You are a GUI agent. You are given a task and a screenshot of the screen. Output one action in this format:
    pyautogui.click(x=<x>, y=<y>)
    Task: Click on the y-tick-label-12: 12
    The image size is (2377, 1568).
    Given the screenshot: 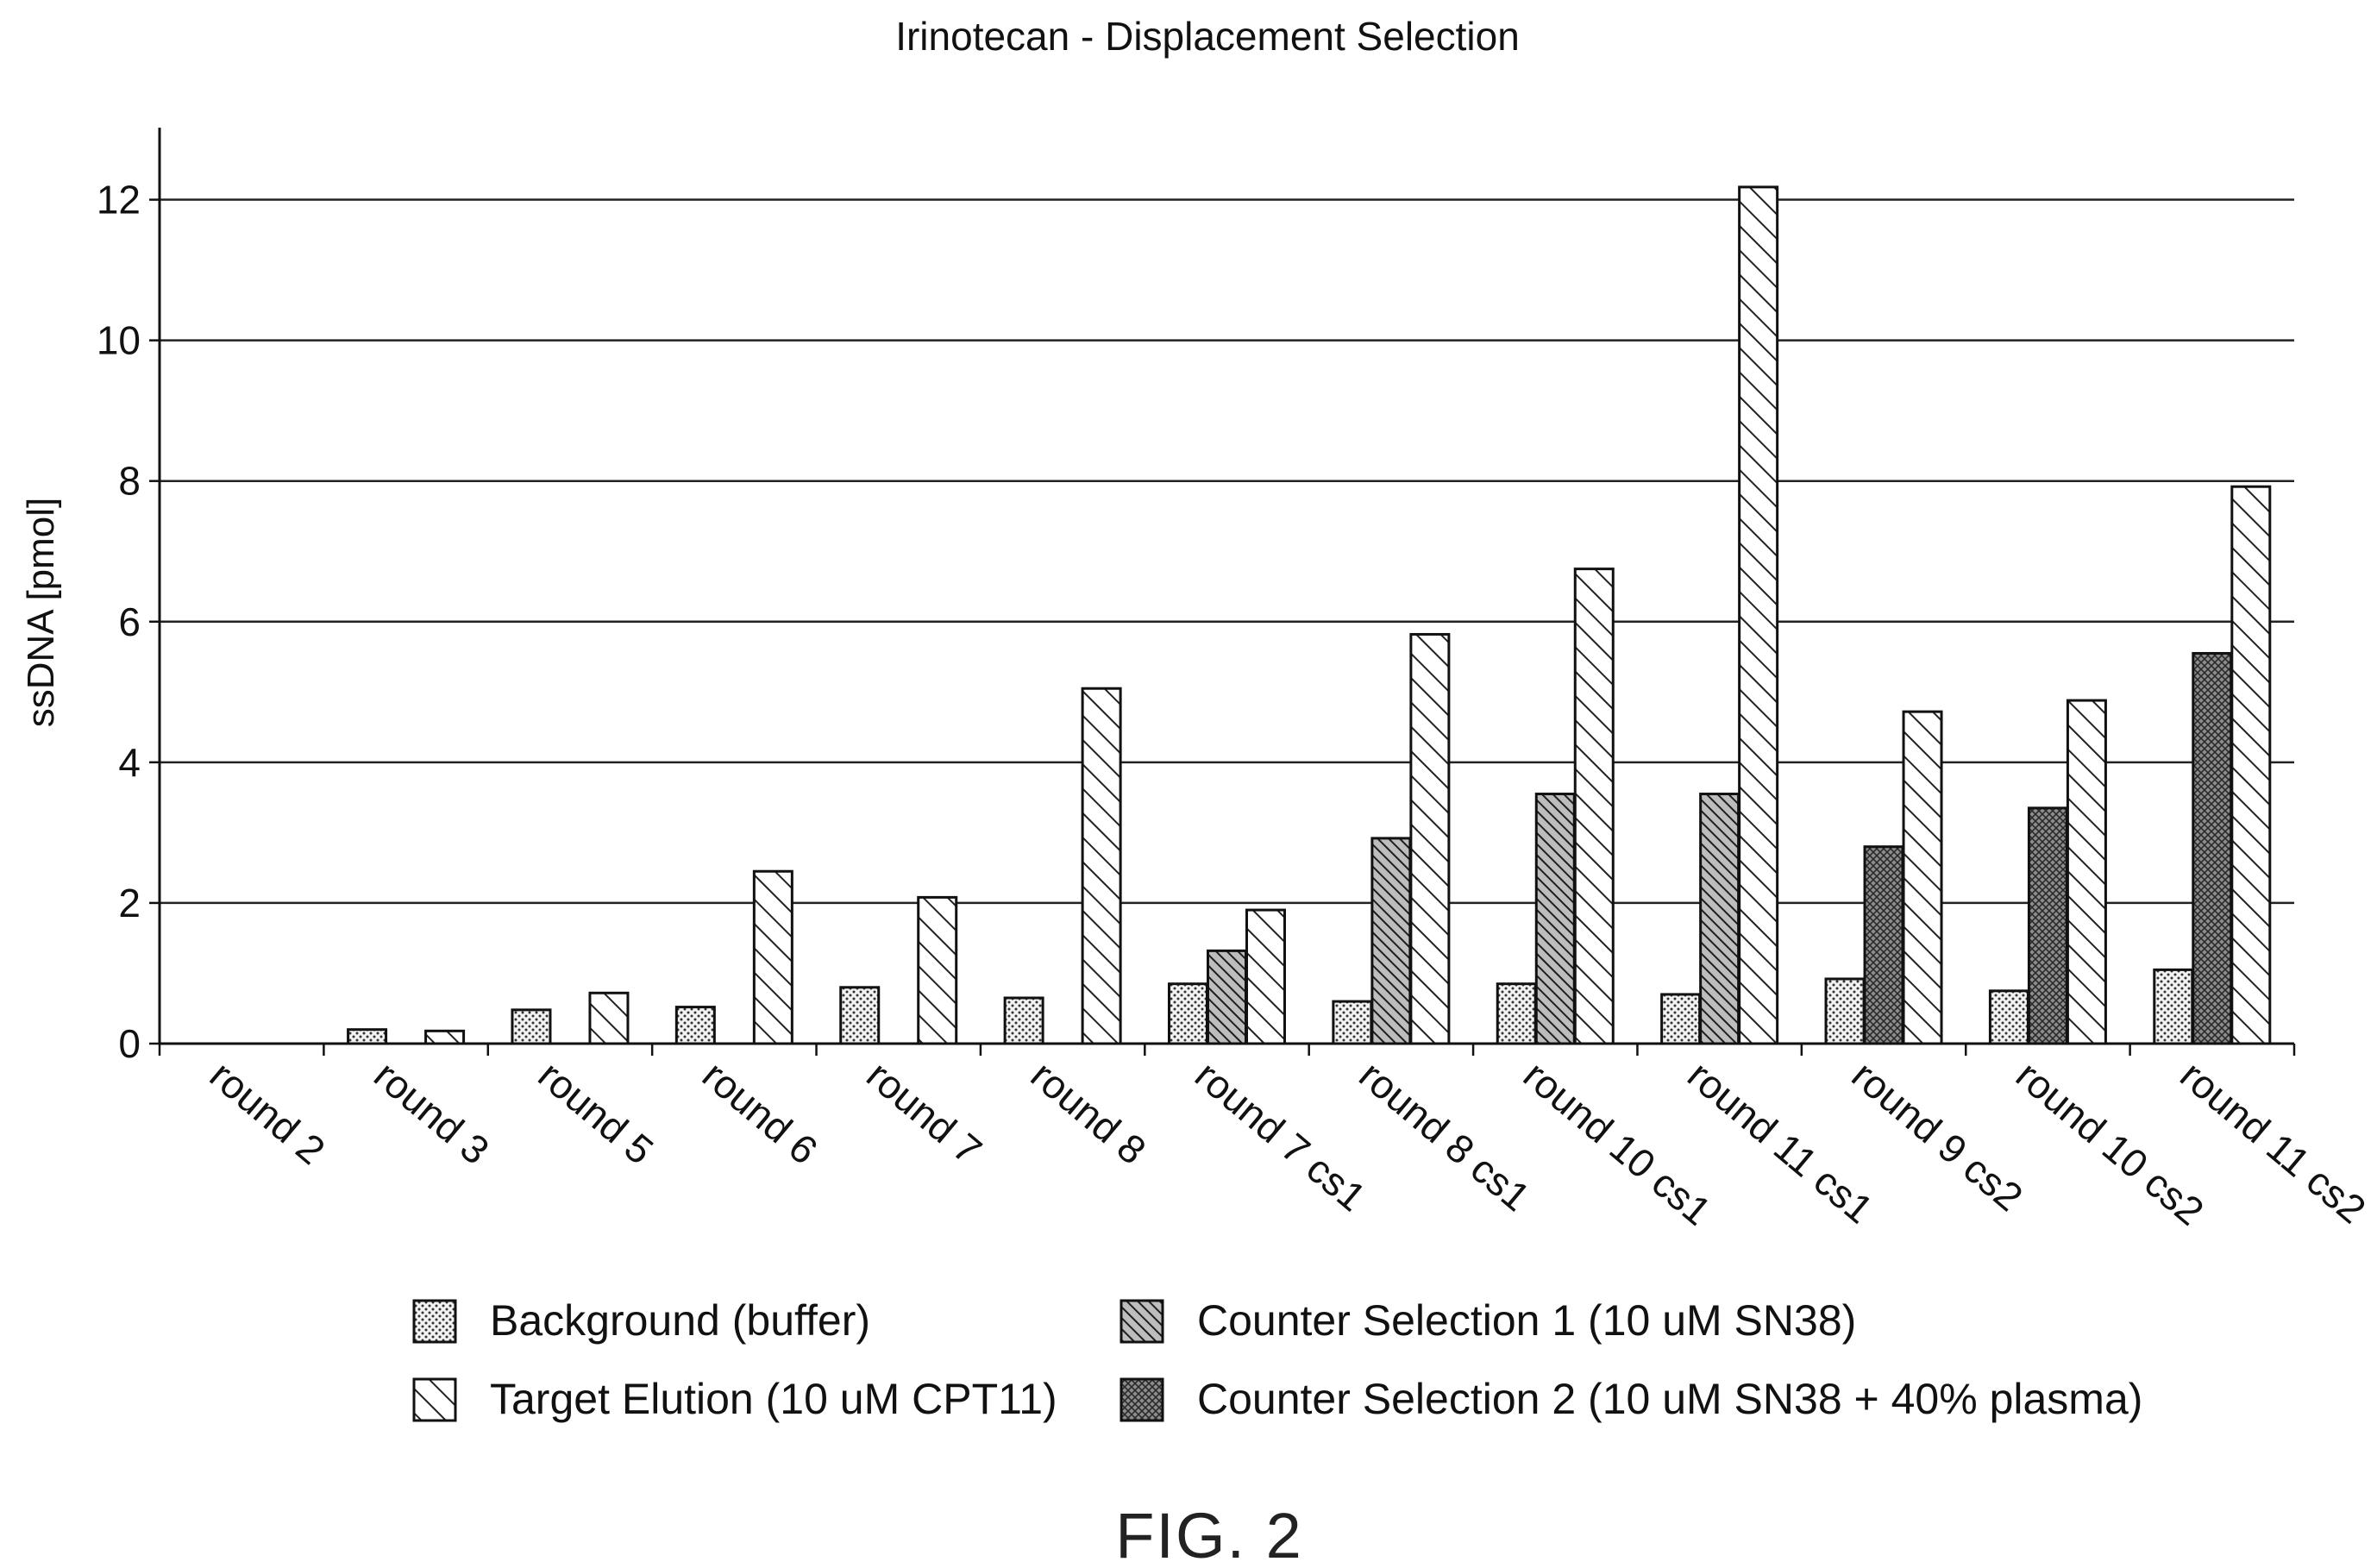 What is the action you would take?
    pyautogui.click(x=119, y=200)
    